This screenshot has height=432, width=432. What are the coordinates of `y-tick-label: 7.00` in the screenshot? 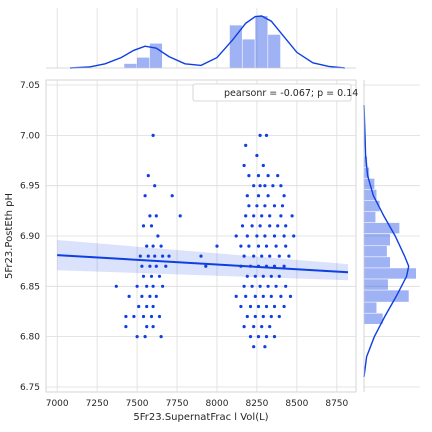 It's located at (30, 136).